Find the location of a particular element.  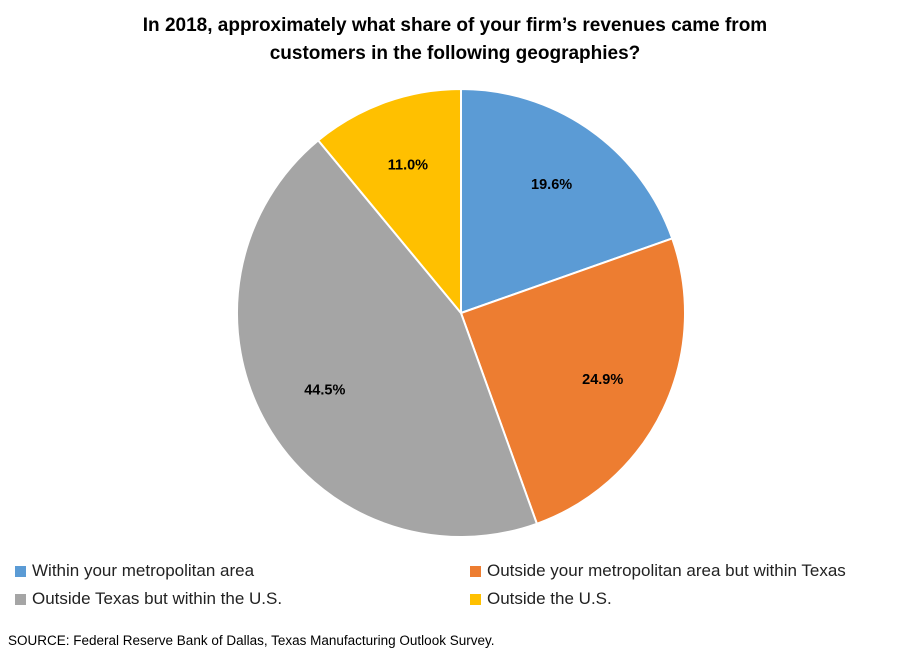

legend-item-outside-us: Outside the U.S. is located at coordinates (541, 599).